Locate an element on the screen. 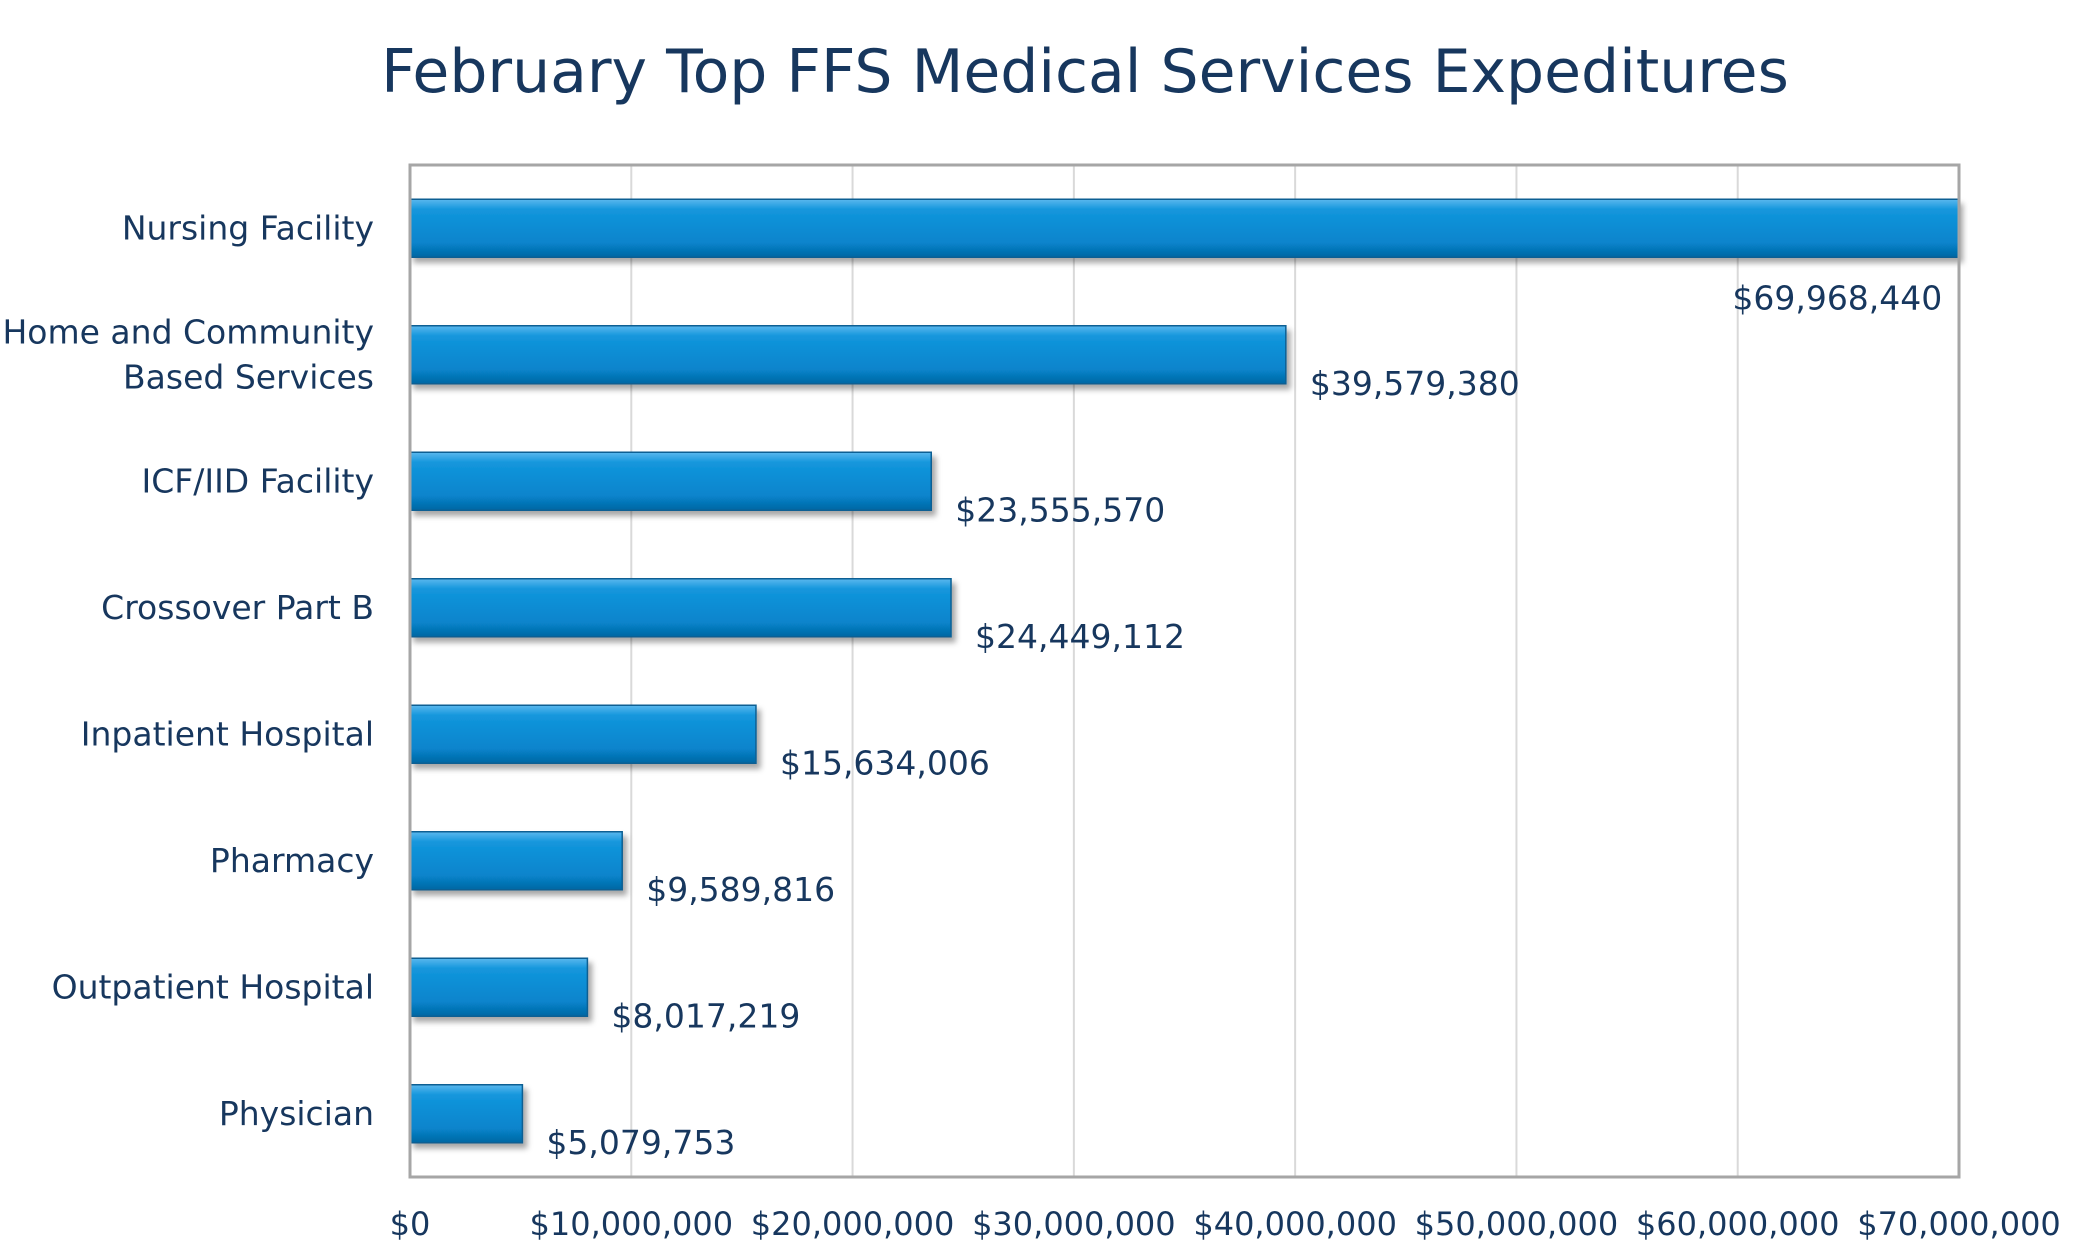  data-label: $5,079,753 is located at coordinates (640, 1142).